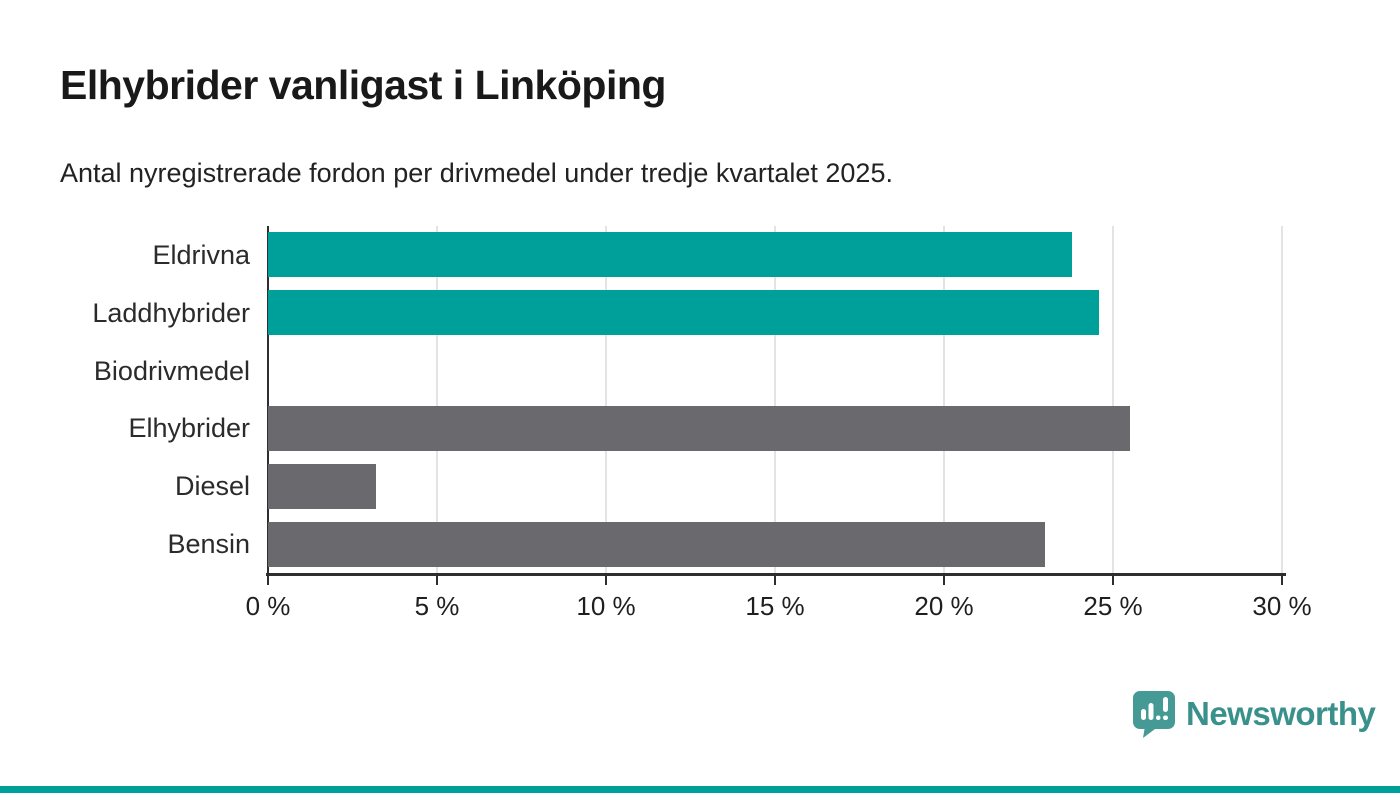  Describe the element at coordinates (670, 255) in the screenshot. I see `bar-eldrivna` at that location.